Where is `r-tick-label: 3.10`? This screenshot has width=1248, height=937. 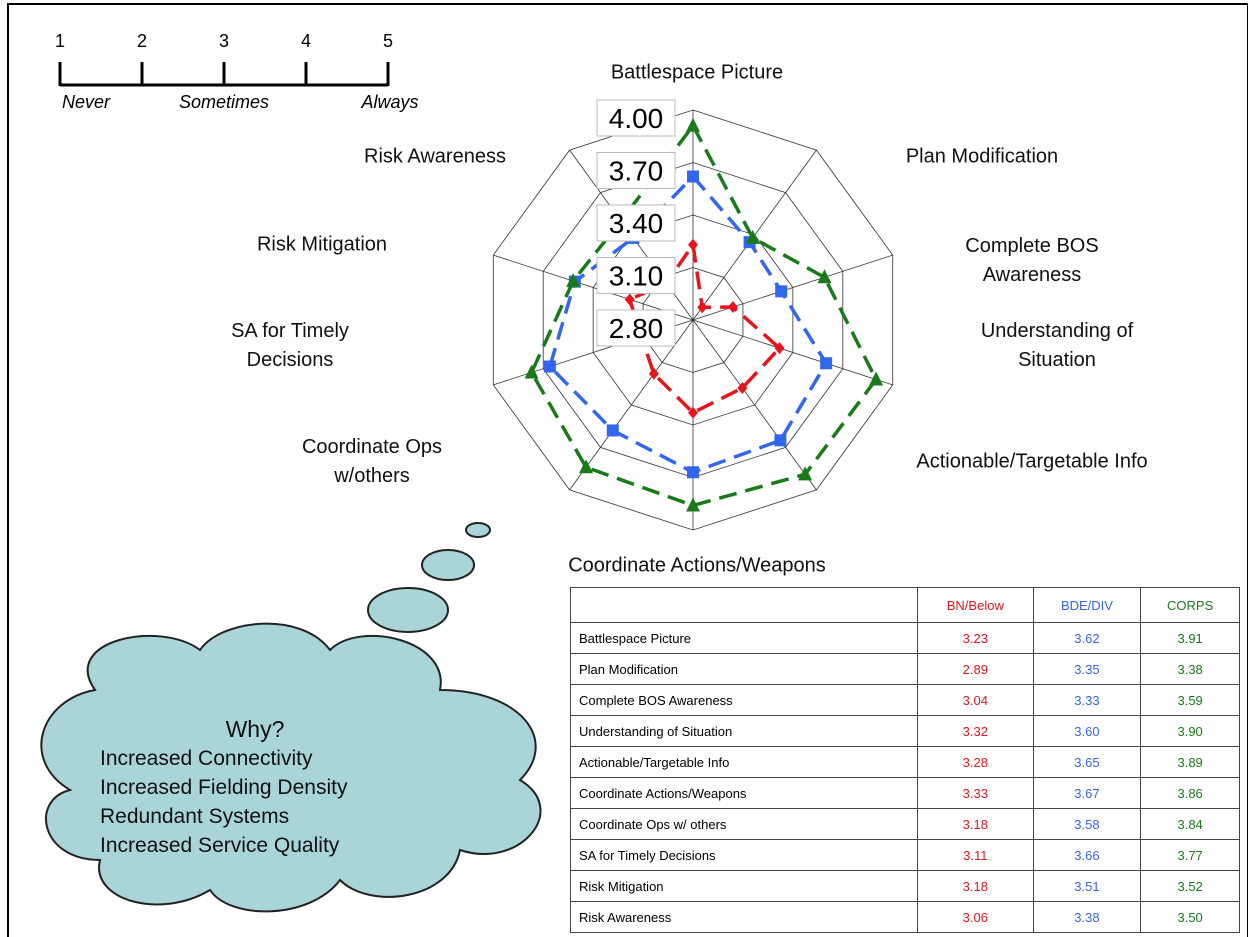
r-tick-label: 3.10 is located at coordinates (636, 276).